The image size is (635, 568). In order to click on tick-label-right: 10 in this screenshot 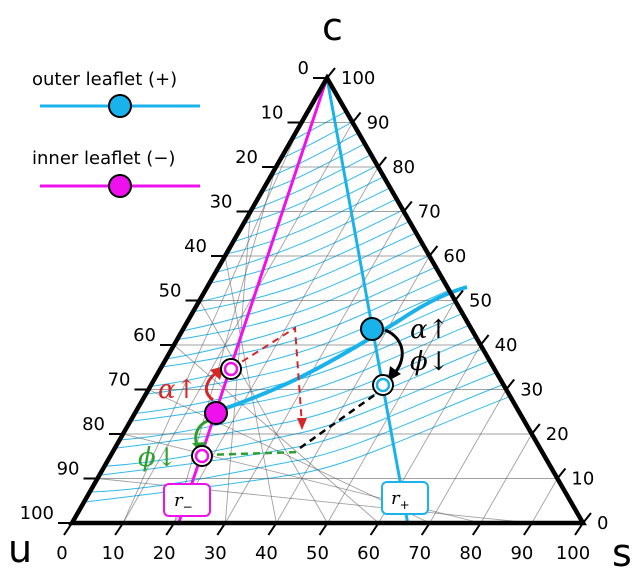, I will do `click(582, 479)`.